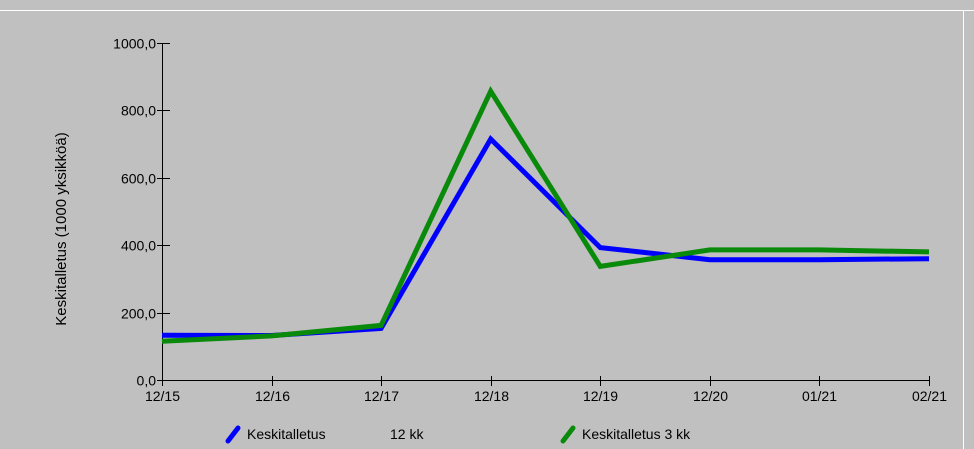 The width and height of the screenshot is (974, 449). I want to click on legend: Keskitalletus 12 kk Keskitalletus 3 kk, so click(458, 434).